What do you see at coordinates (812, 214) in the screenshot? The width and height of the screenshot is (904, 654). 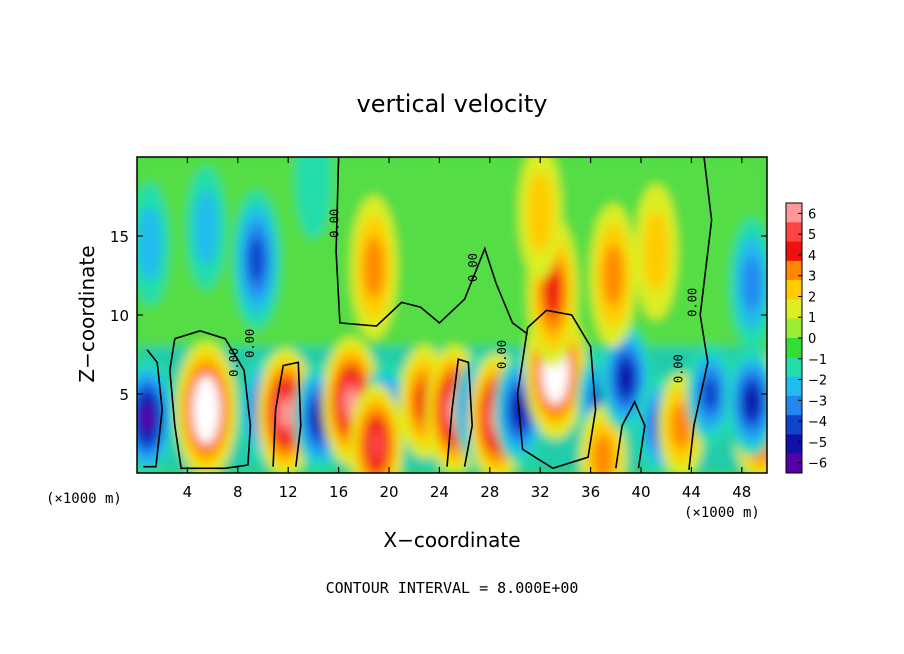 I see `colorbar-tick-label: 6` at bounding box center [812, 214].